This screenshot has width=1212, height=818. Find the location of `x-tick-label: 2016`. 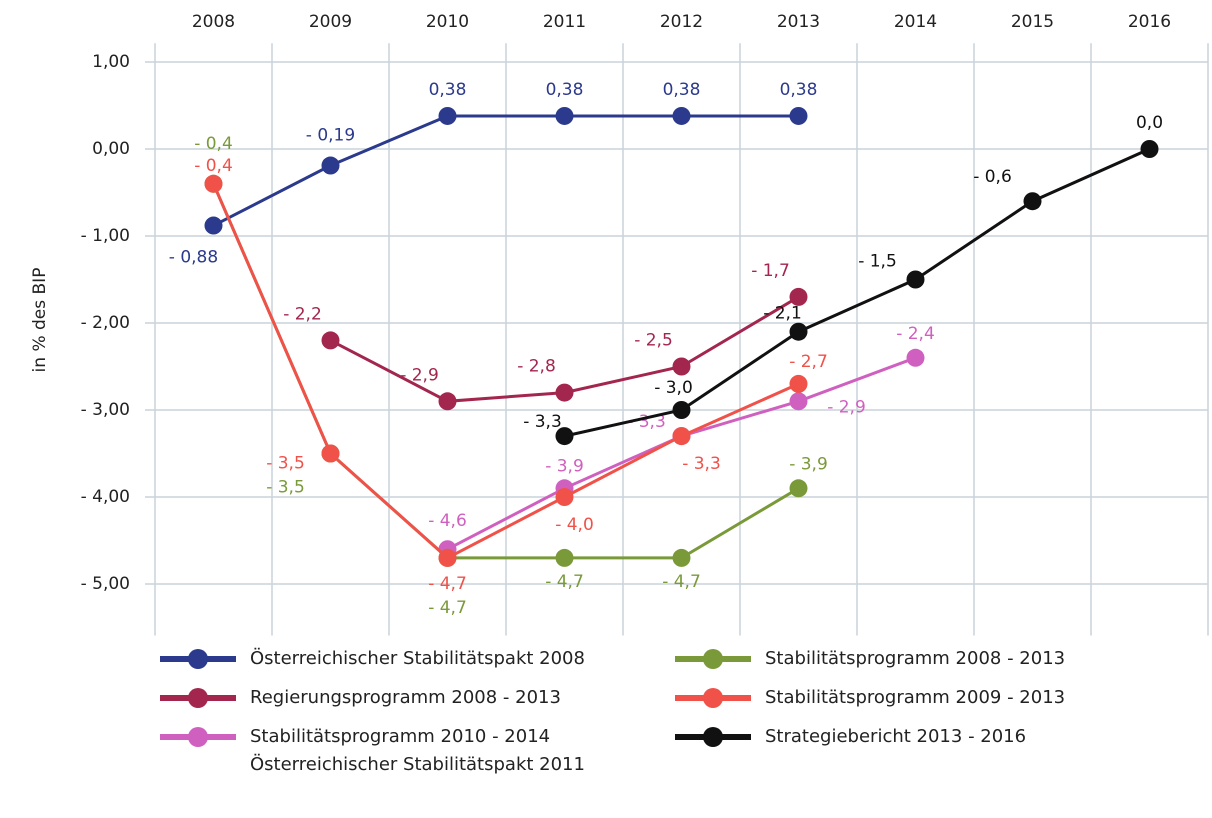

x-tick-label: 2016 is located at coordinates (1149, 22).